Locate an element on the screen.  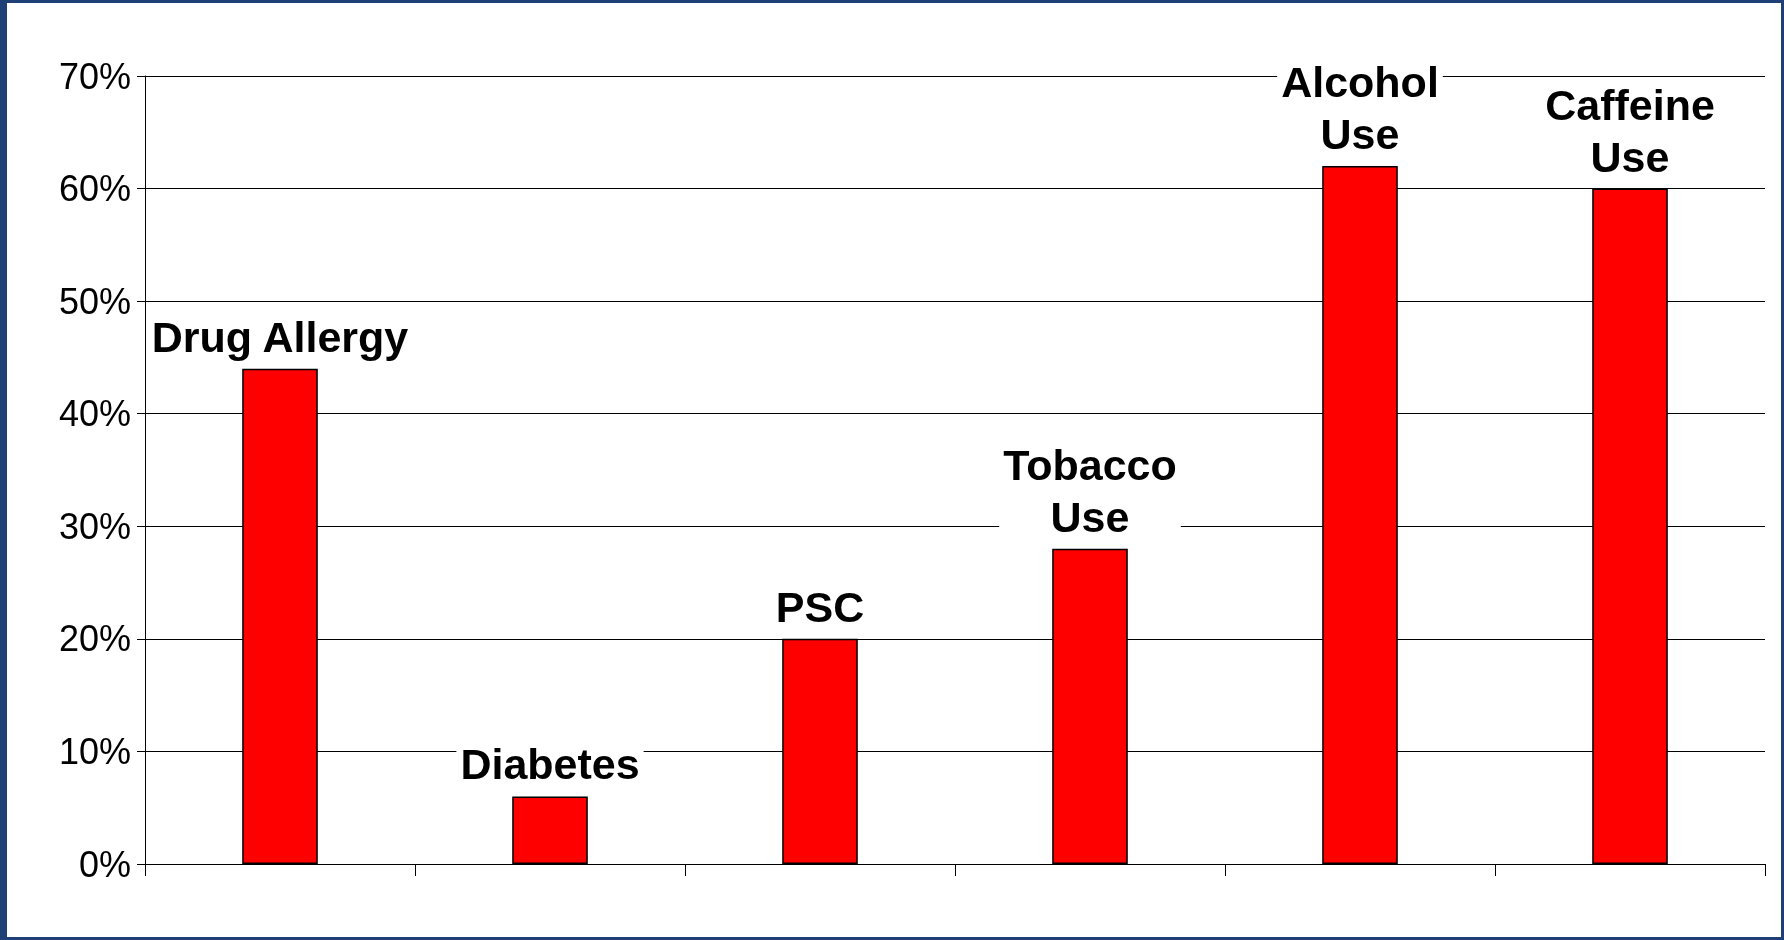
x-tick-label: Drug Allergy is located at coordinates (280, 336).